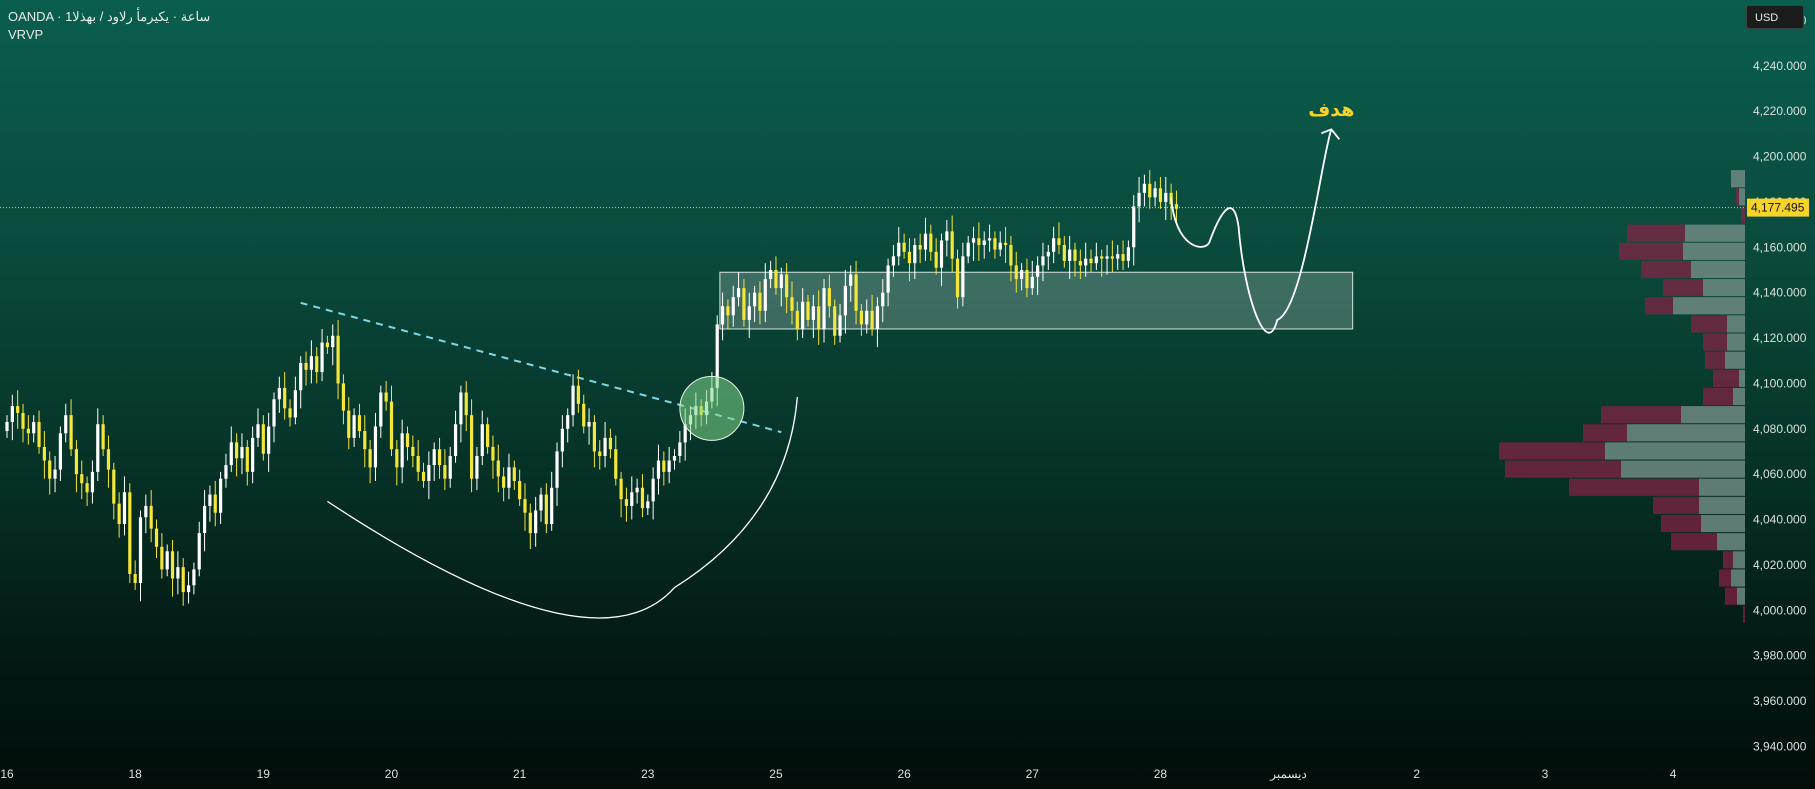 The height and width of the screenshot is (789, 1815). Describe the element at coordinates (1780, 429) in the screenshot. I see `price-axis-tick: 4,080.000` at that location.